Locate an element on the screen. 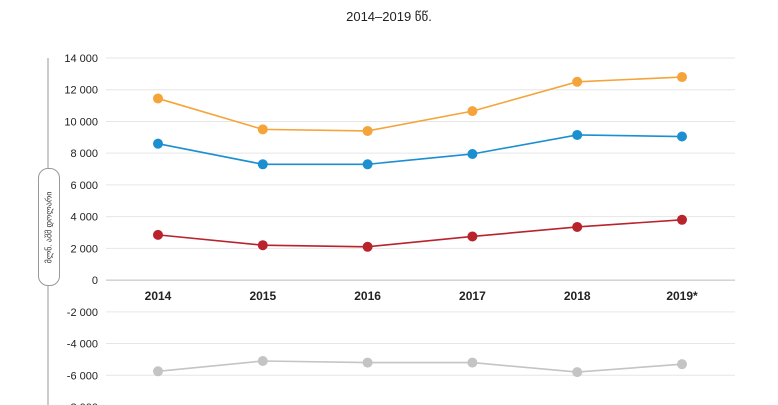  y-tick-label: 2 000 is located at coordinates (84, 249).